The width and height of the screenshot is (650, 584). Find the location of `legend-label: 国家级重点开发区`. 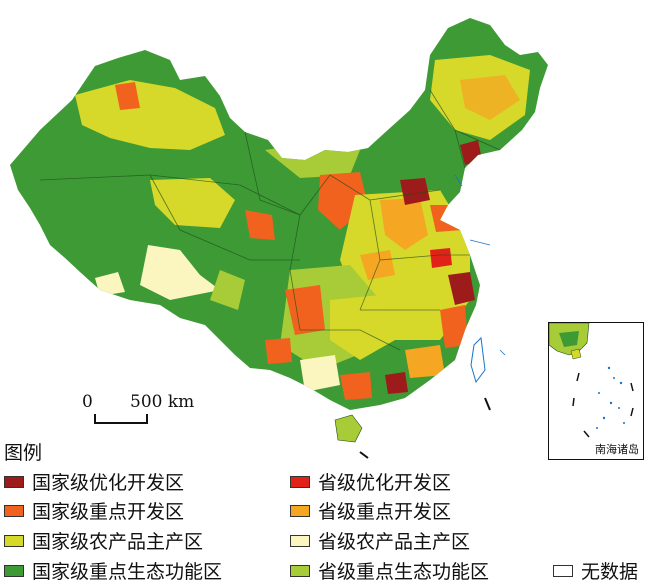

legend-label: 国家级重点开发区 is located at coordinates (108, 512).